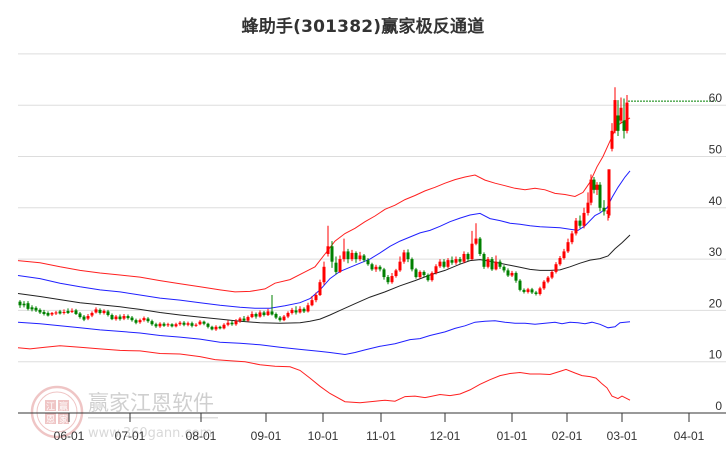 The image size is (726, 450). Describe the element at coordinates (151, 403) in the screenshot. I see `watermark-brand: 赢家江恩软件` at that location.